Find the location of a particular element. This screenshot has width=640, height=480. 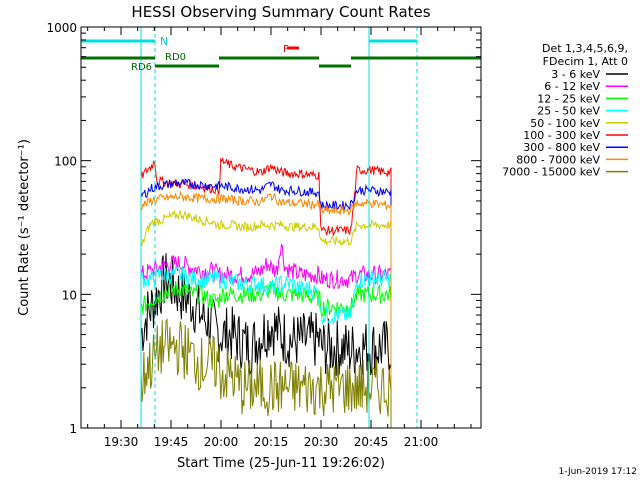

annotation-label: F is located at coordinates (286, 49).